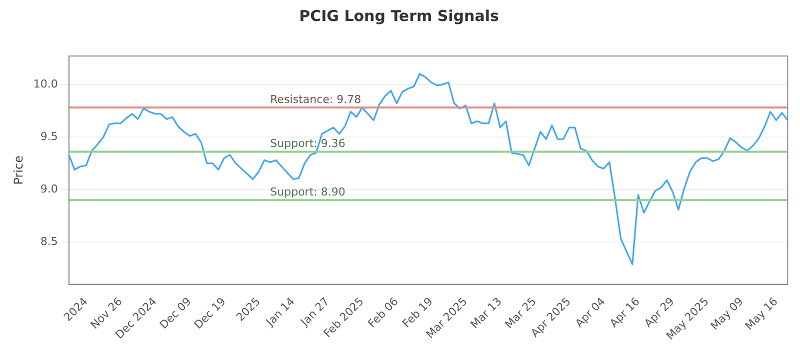 The width and height of the screenshot is (800, 350). What do you see at coordinates (308, 143) in the screenshot?
I see `ref-line-label: Support: 9.36` at bounding box center [308, 143].